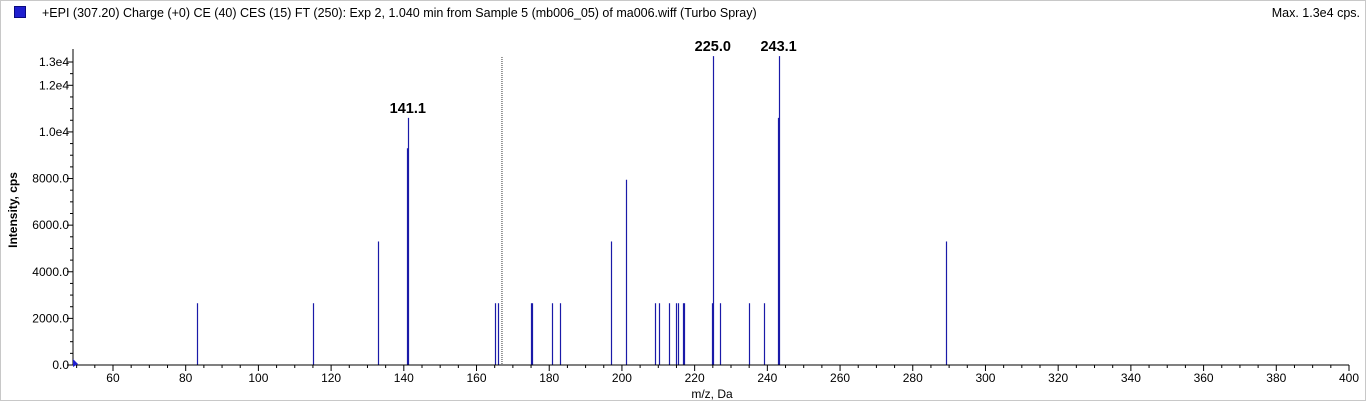 The image size is (1366, 401). What do you see at coordinates (695, 378) in the screenshot?
I see `x-tick-label: 220` at bounding box center [695, 378].